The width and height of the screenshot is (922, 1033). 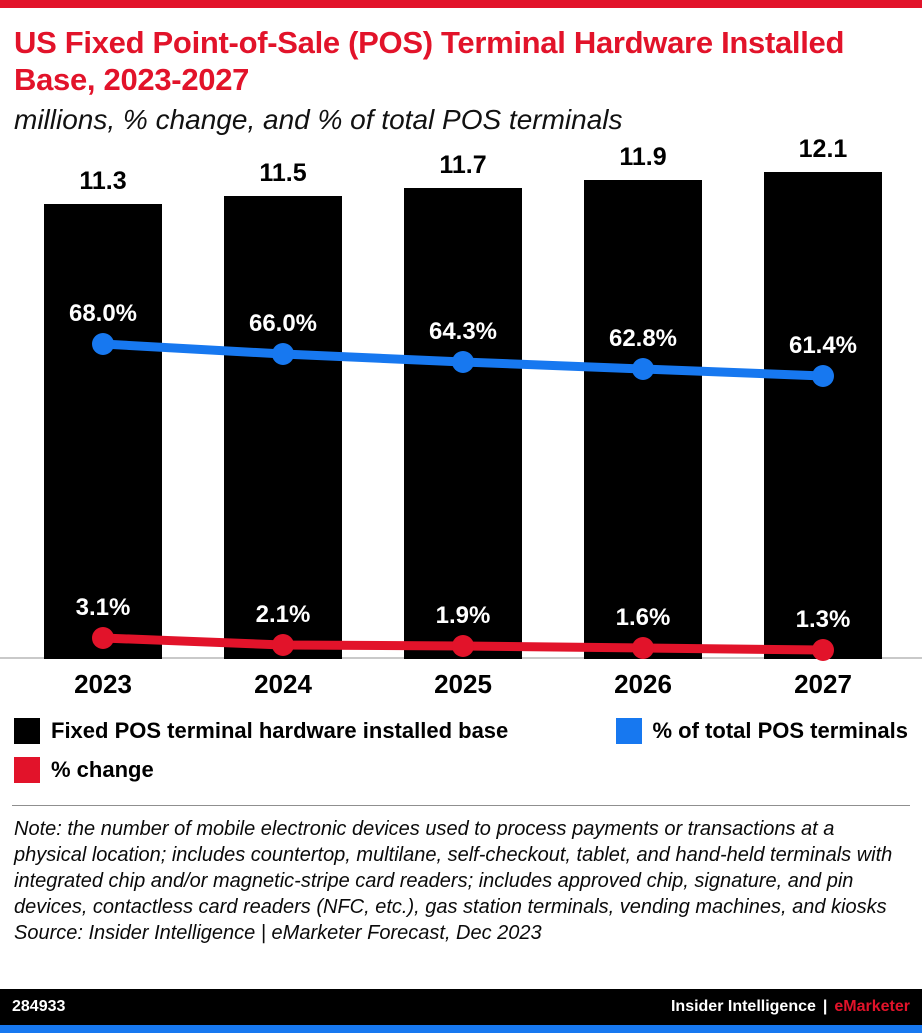 What do you see at coordinates (743, 1006) in the screenshot?
I see `brand-insider-intelligence: Insider Intelligence` at bounding box center [743, 1006].